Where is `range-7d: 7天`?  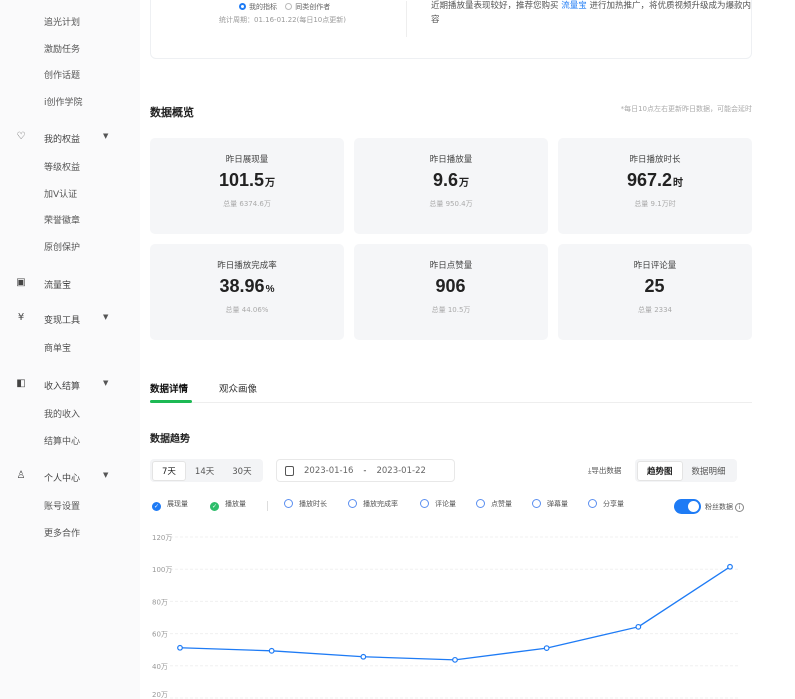 range-7d: 7天 is located at coordinates (169, 470).